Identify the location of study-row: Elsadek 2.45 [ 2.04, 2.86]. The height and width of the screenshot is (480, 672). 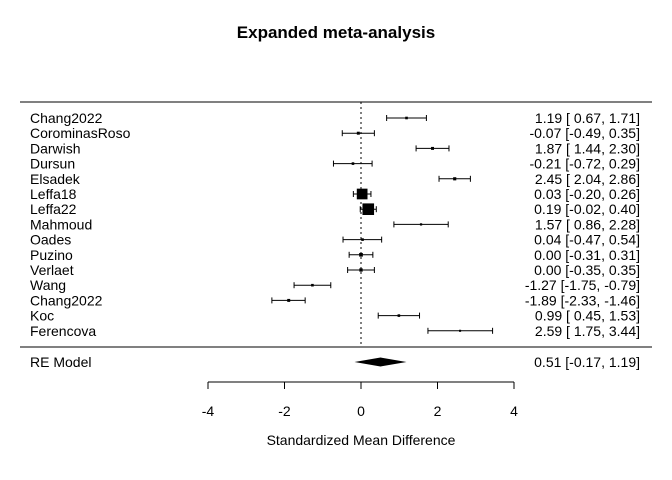
(335, 179).